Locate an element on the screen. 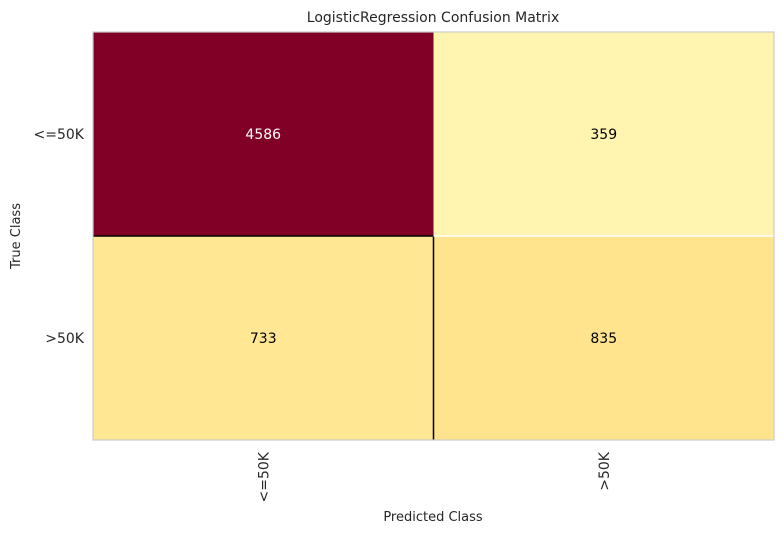 This screenshot has width=784, height=534. x-axis-label: Predicted Class is located at coordinates (433, 517).